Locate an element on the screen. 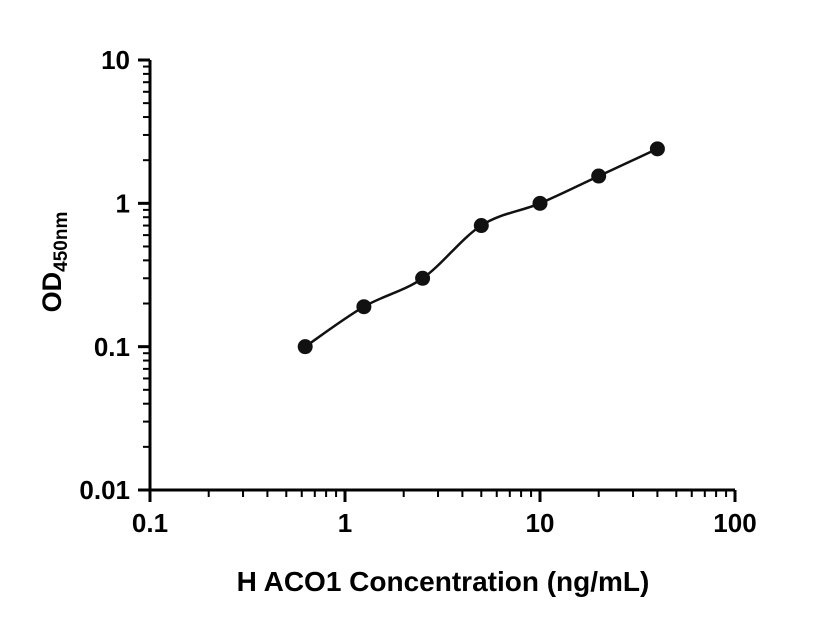  x-tick-label: 10 is located at coordinates (540, 523).